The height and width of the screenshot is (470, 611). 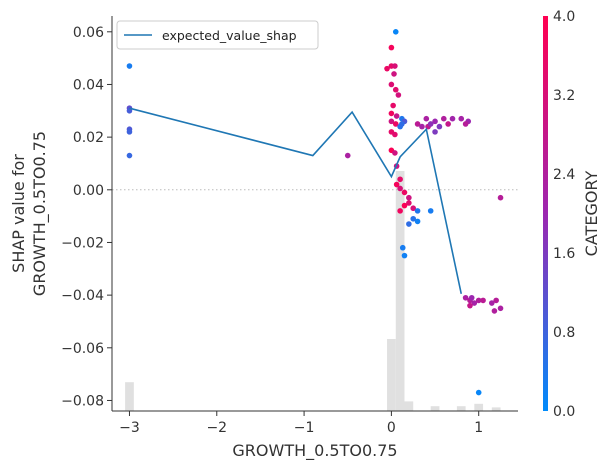 What do you see at coordinates (82, 296) in the screenshot?
I see `y-tick-label: −0.04` at bounding box center [82, 296].